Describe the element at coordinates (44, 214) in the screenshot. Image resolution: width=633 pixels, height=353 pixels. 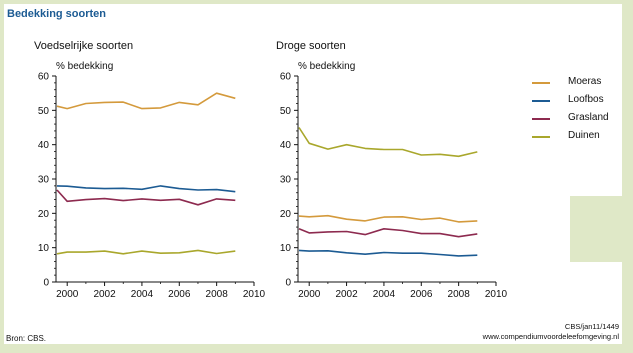
I see `left-y-tick-label: 20` at that location.